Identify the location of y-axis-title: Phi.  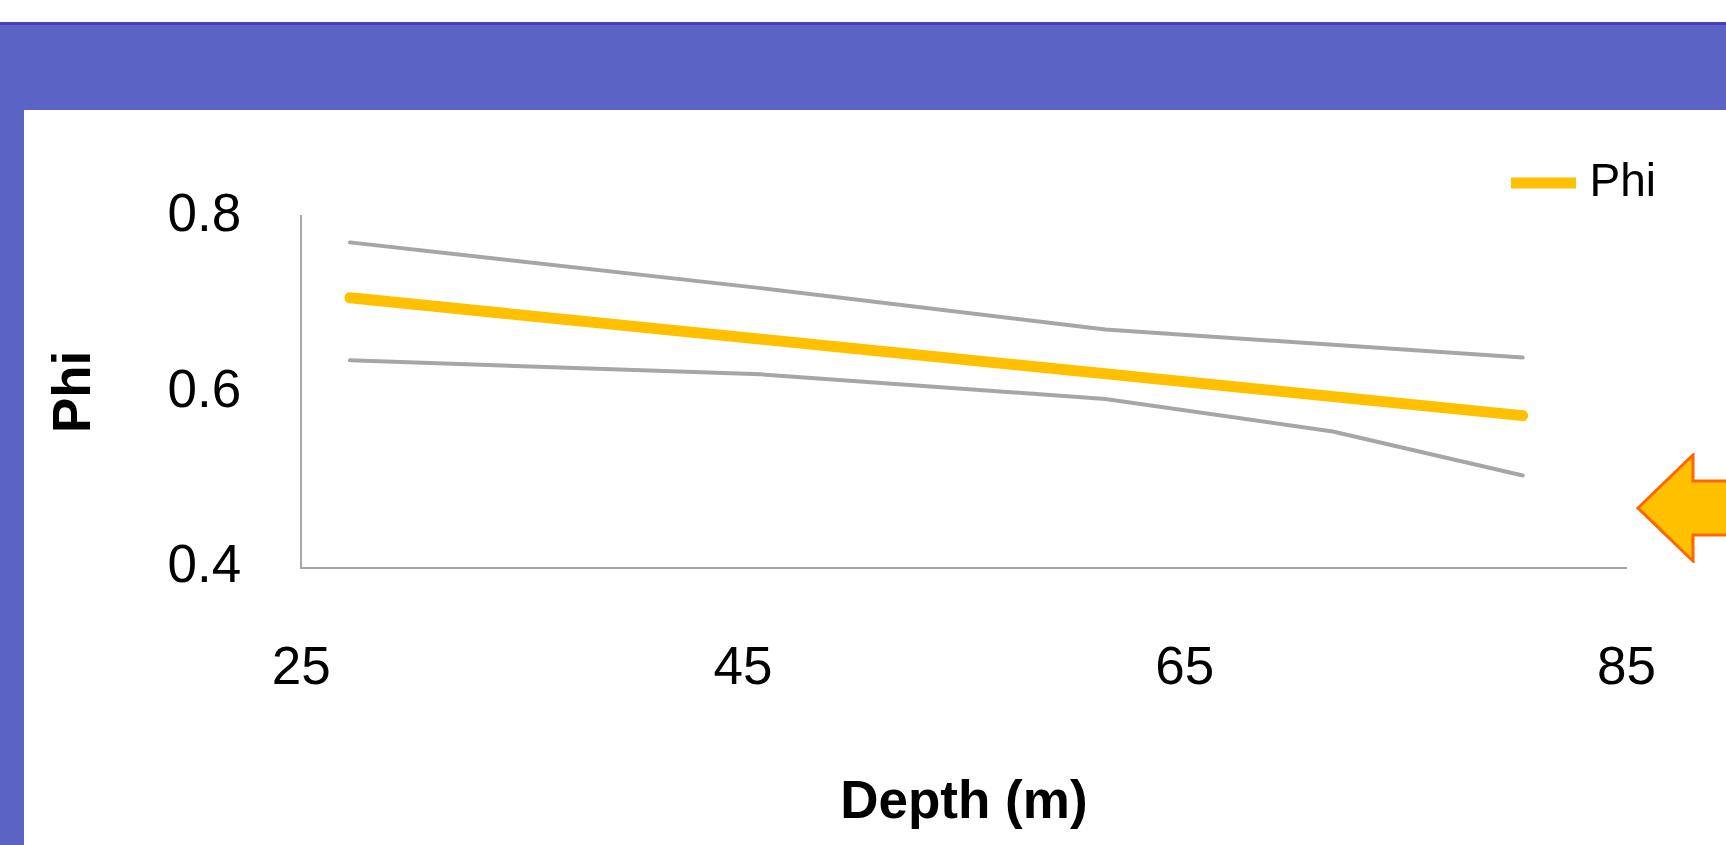
(72, 392).